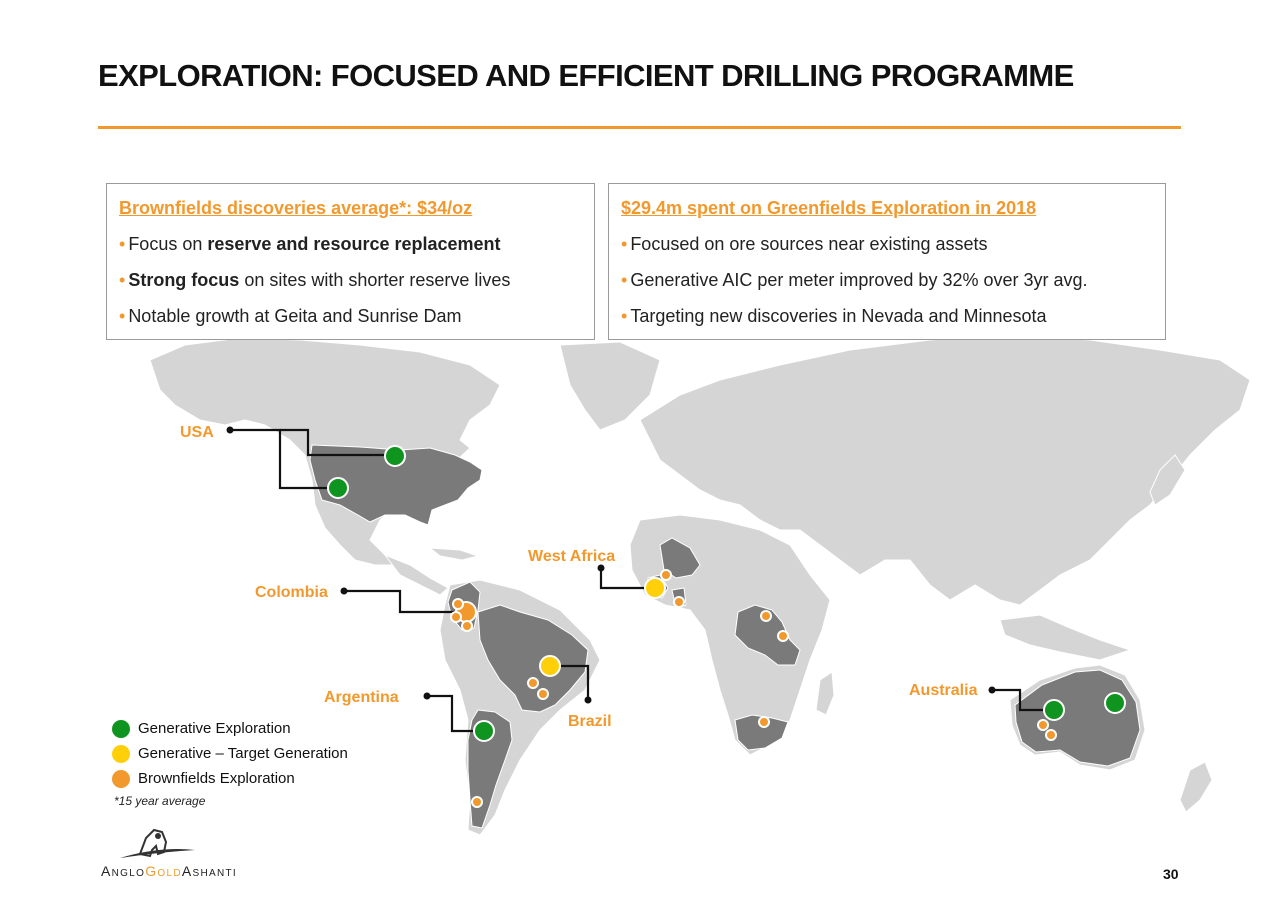 The width and height of the screenshot is (1280, 905). I want to click on title-rule, so click(639, 127).